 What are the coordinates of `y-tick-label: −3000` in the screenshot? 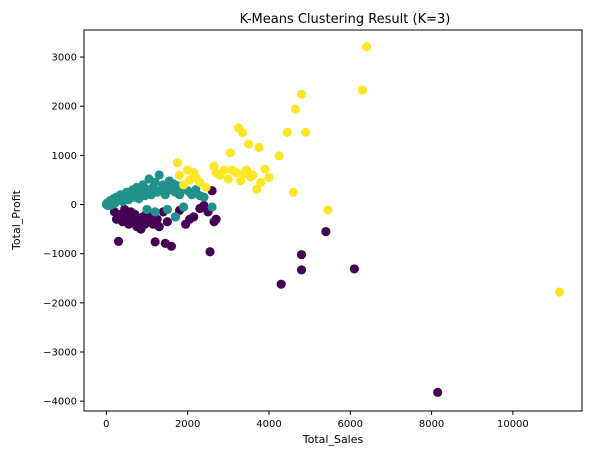 It's located at (60, 353).